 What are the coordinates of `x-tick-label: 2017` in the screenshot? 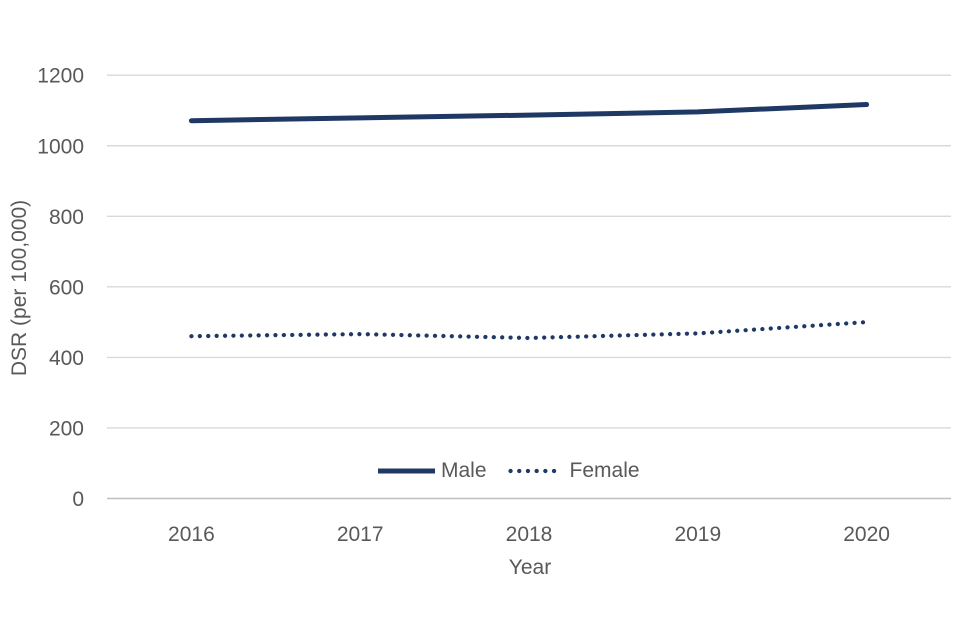 It's located at (360, 534).